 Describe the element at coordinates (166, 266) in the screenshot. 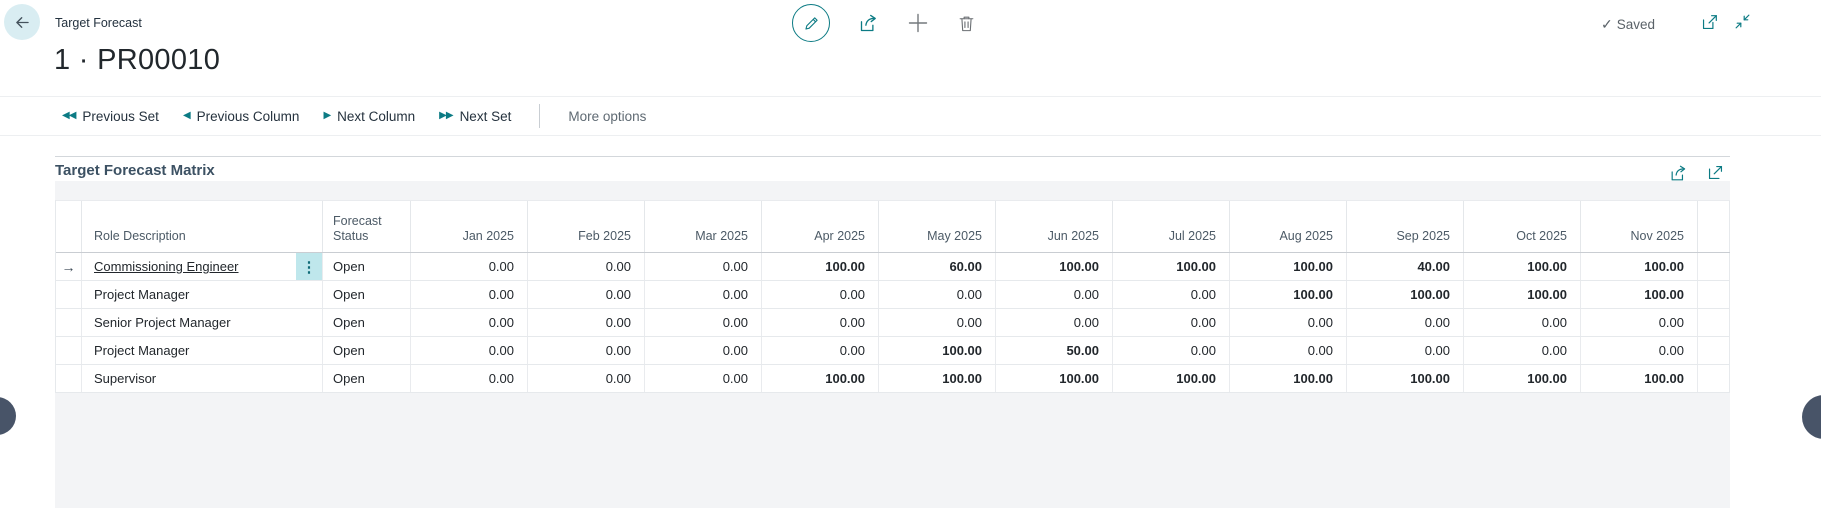

I see `role-description-text: Commissioning Engineer` at that location.